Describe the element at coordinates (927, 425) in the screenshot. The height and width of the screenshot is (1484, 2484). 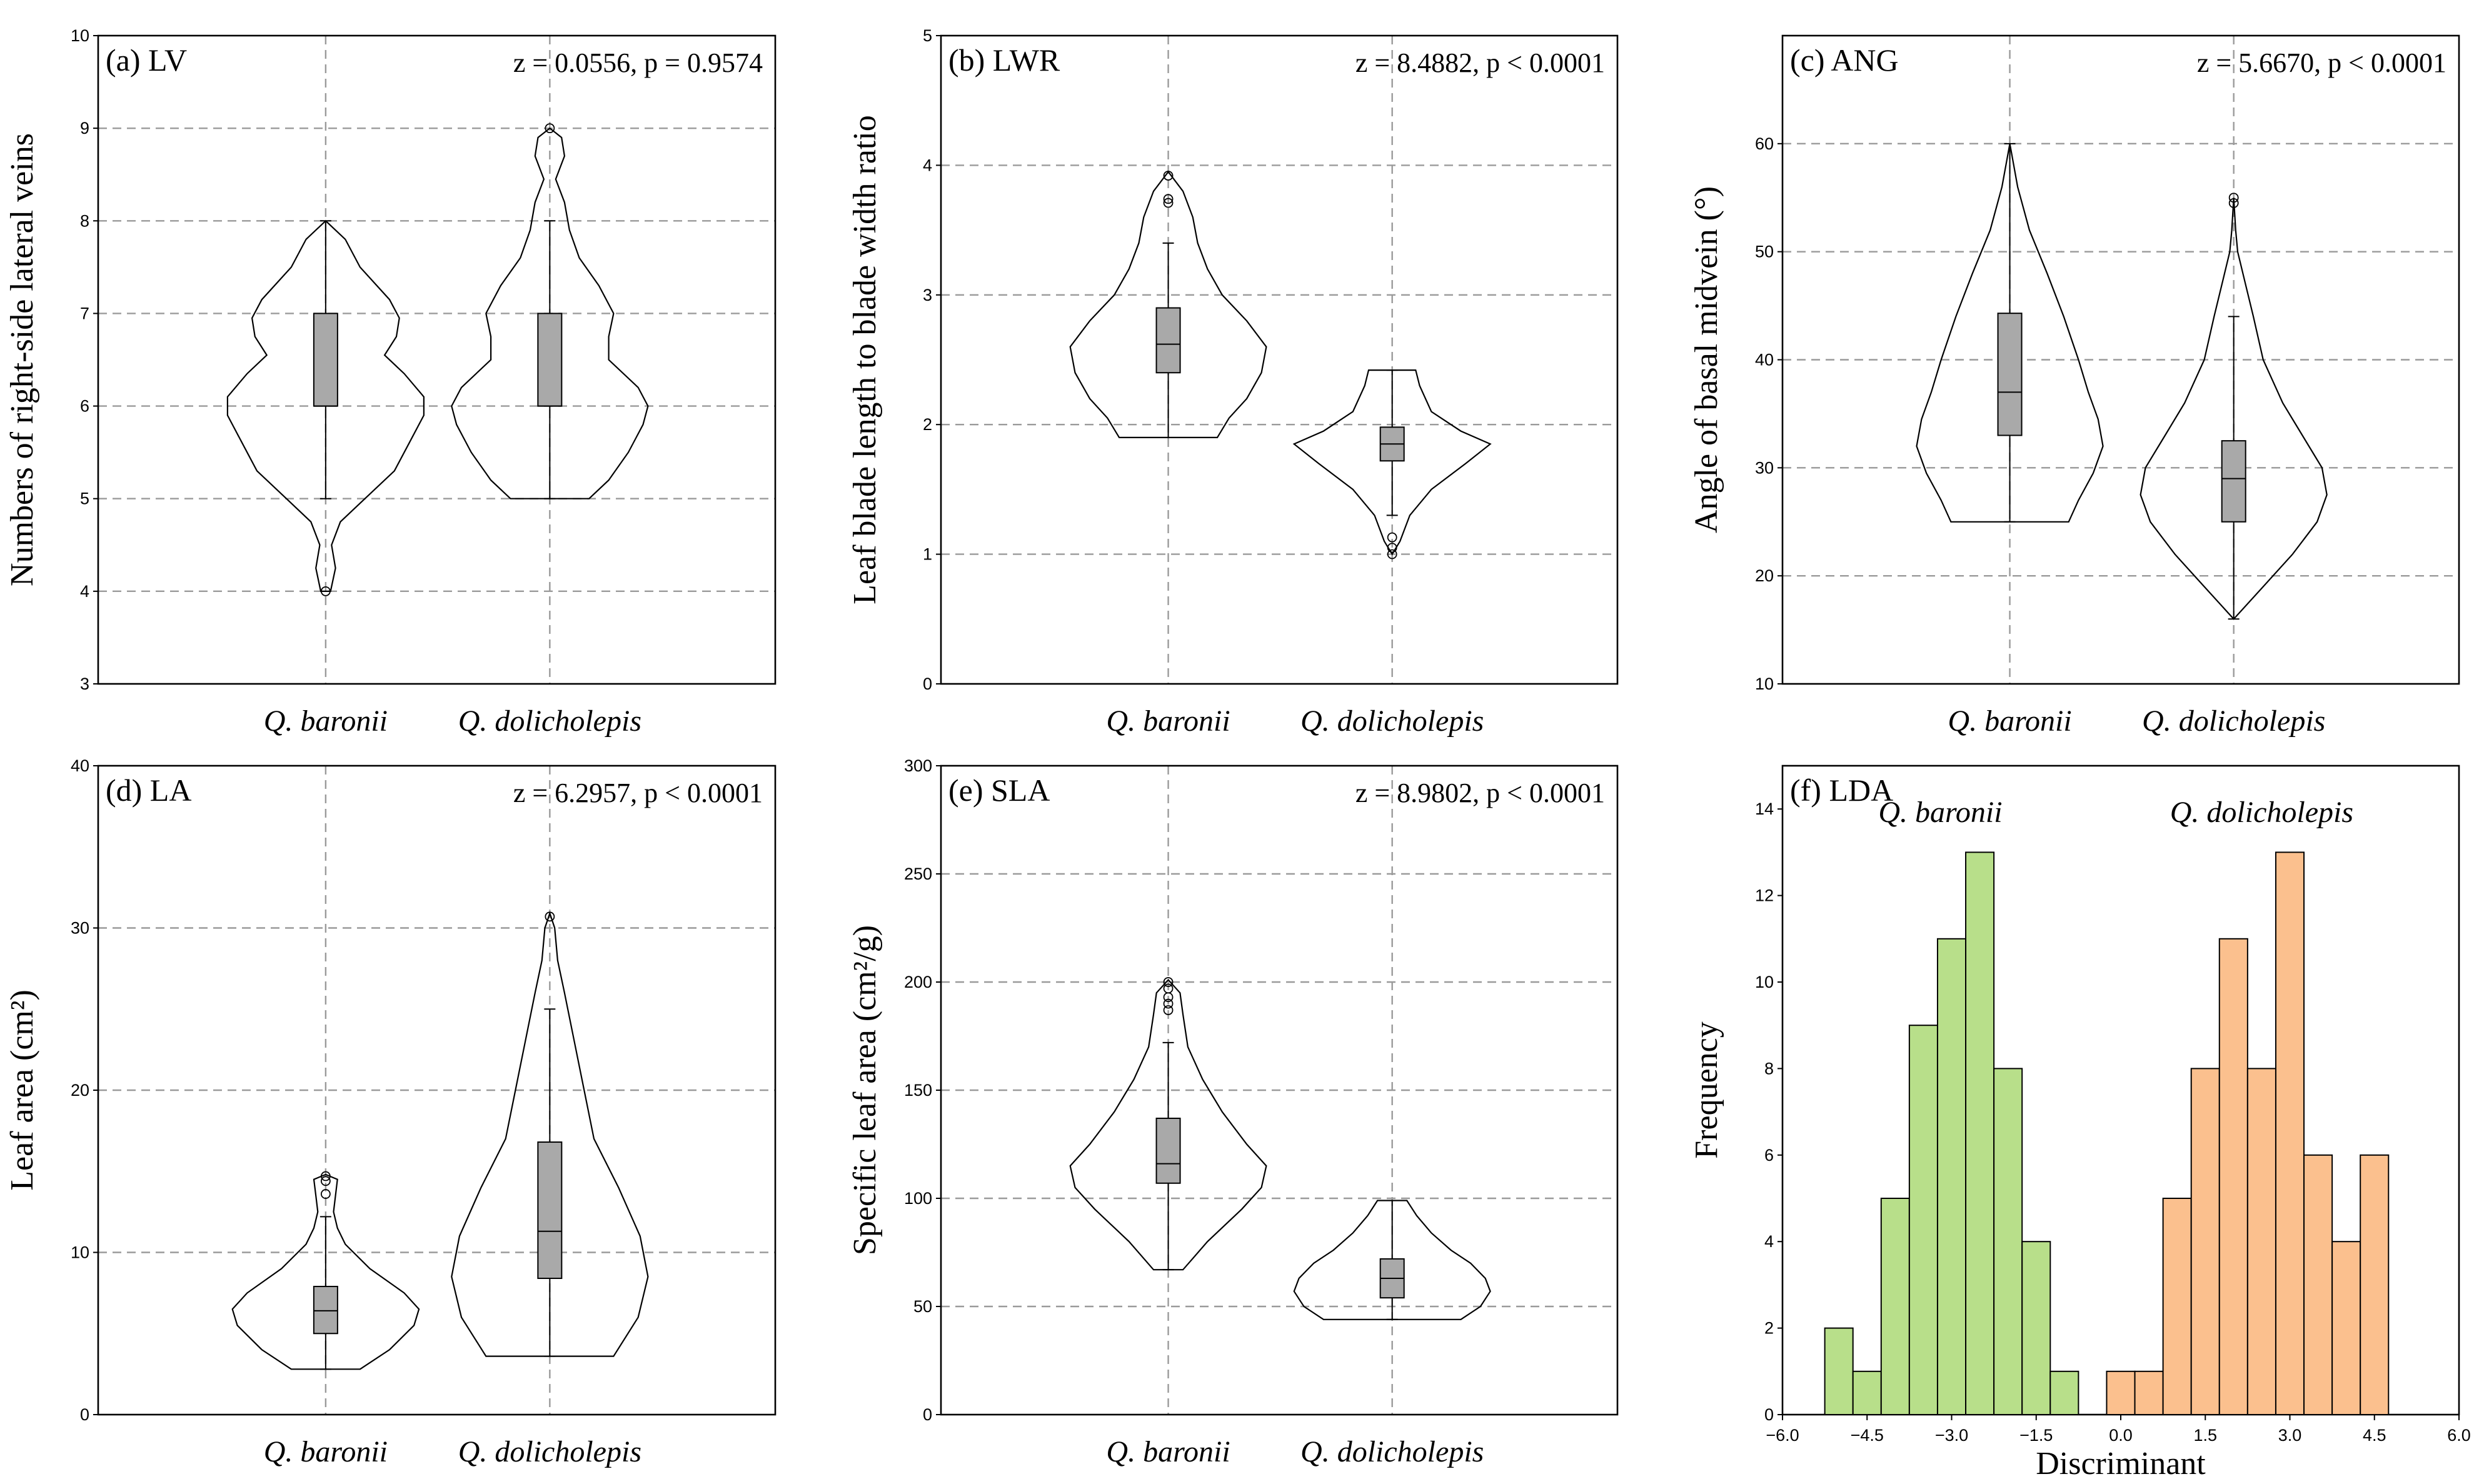
I see `y-tick-label: 2` at that location.